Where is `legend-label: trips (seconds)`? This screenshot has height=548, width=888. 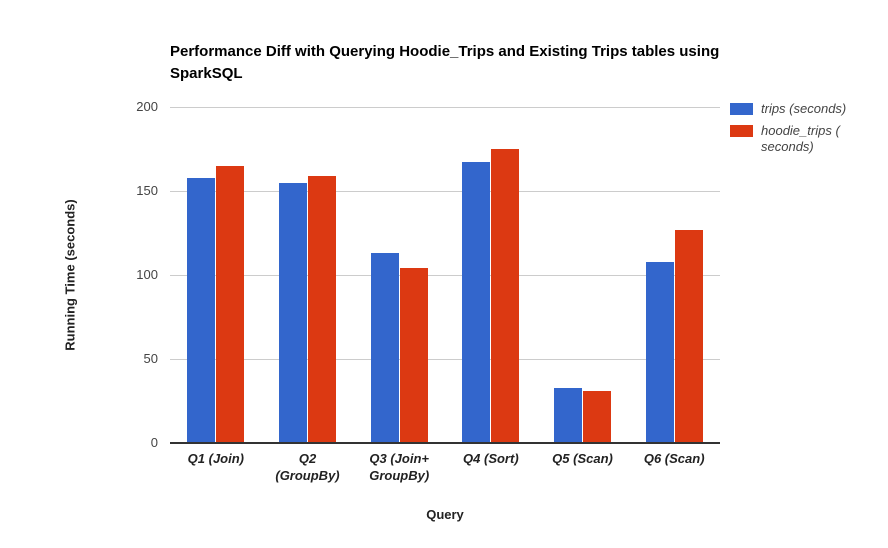 legend-label: trips (seconds) is located at coordinates (804, 108).